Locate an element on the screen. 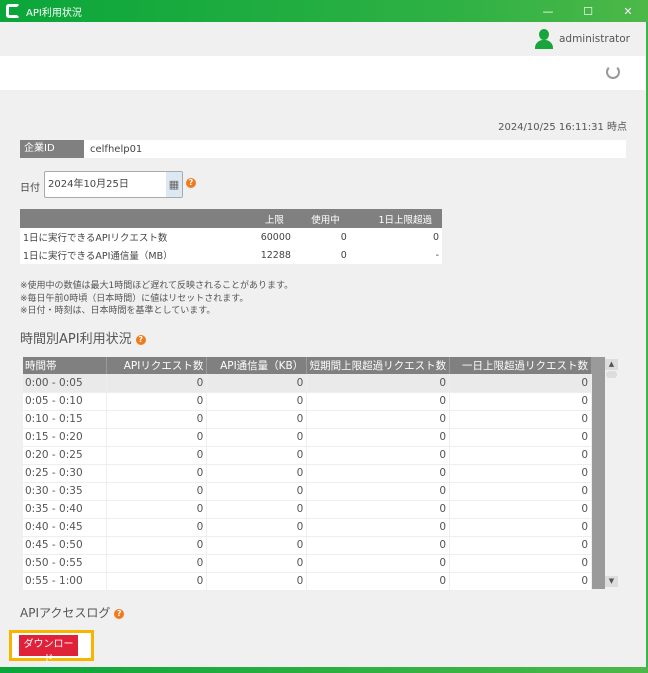  calendar-icon: ▦ is located at coordinates (174, 184).